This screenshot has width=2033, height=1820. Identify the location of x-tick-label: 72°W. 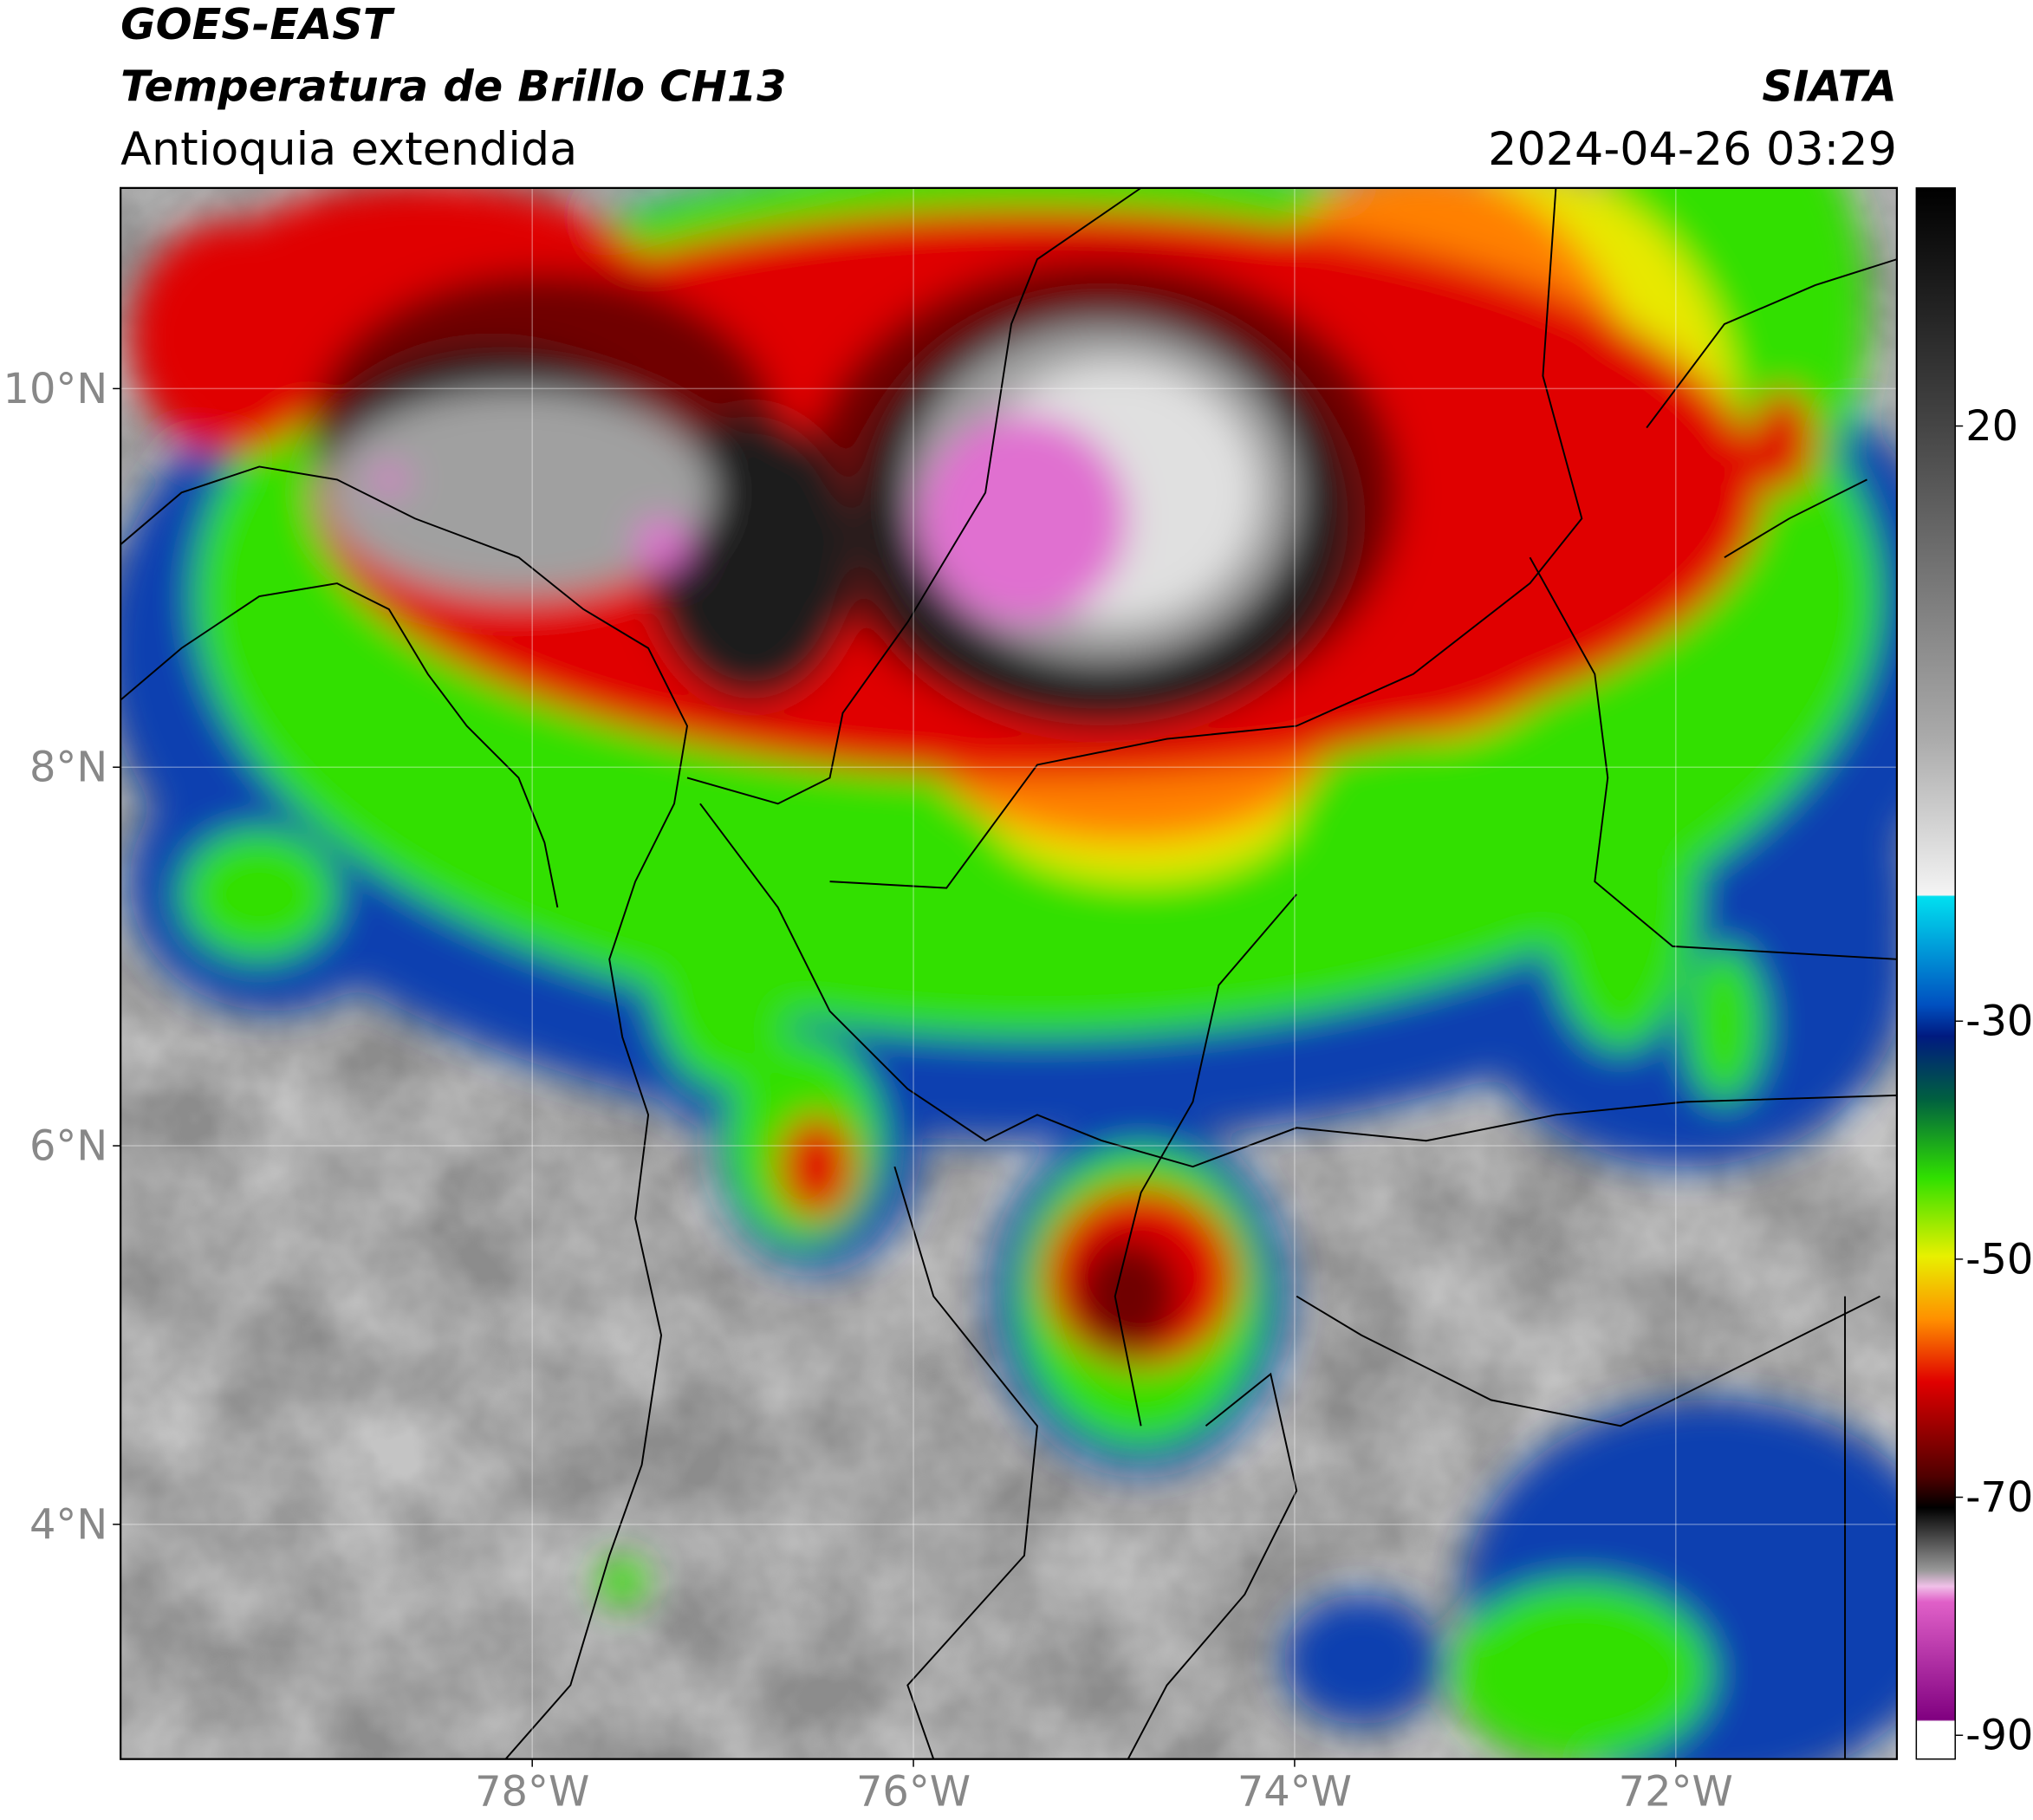
(1676, 1793).